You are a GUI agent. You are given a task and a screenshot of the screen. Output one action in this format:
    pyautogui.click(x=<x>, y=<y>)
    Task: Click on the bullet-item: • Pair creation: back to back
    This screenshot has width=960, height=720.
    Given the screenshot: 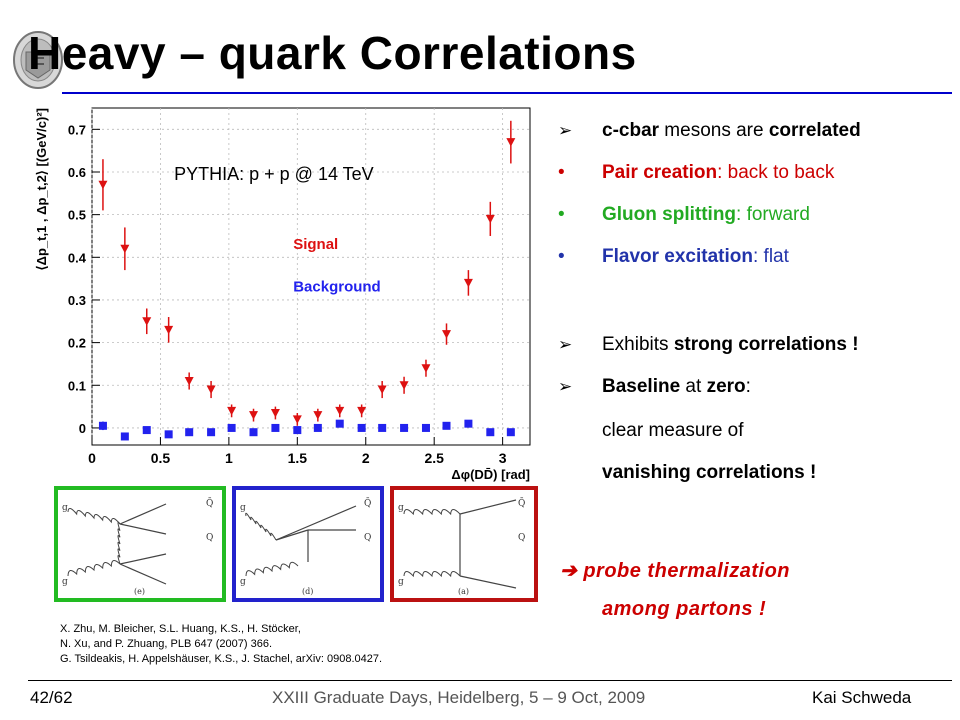 What is the action you would take?
    pyautogui.click(x=696, y=173)
    